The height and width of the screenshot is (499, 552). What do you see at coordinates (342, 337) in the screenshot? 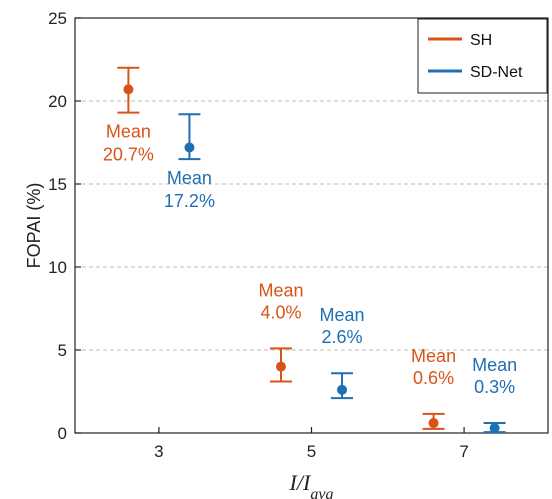
I see `annotation-mean-value: 2.6%` at bounding box center [342, 337].